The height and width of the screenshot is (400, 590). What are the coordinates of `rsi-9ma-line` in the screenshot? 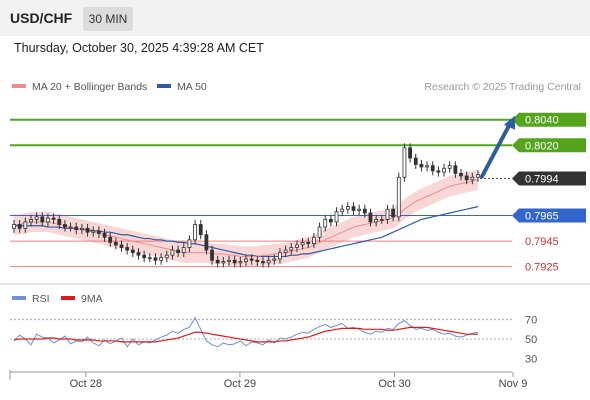 It's located at (245, 334).